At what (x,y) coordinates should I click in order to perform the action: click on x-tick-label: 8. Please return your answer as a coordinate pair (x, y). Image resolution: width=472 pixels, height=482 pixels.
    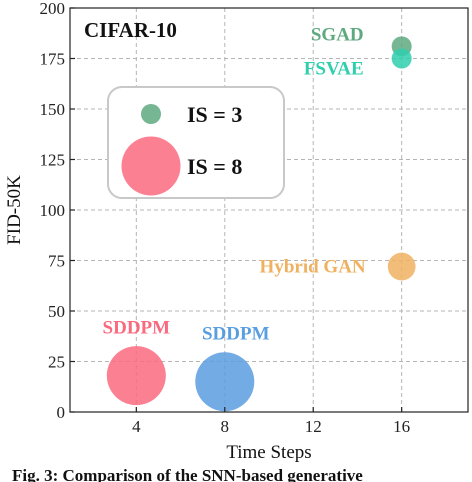
    Looking at the image, I should click on (225, 426).